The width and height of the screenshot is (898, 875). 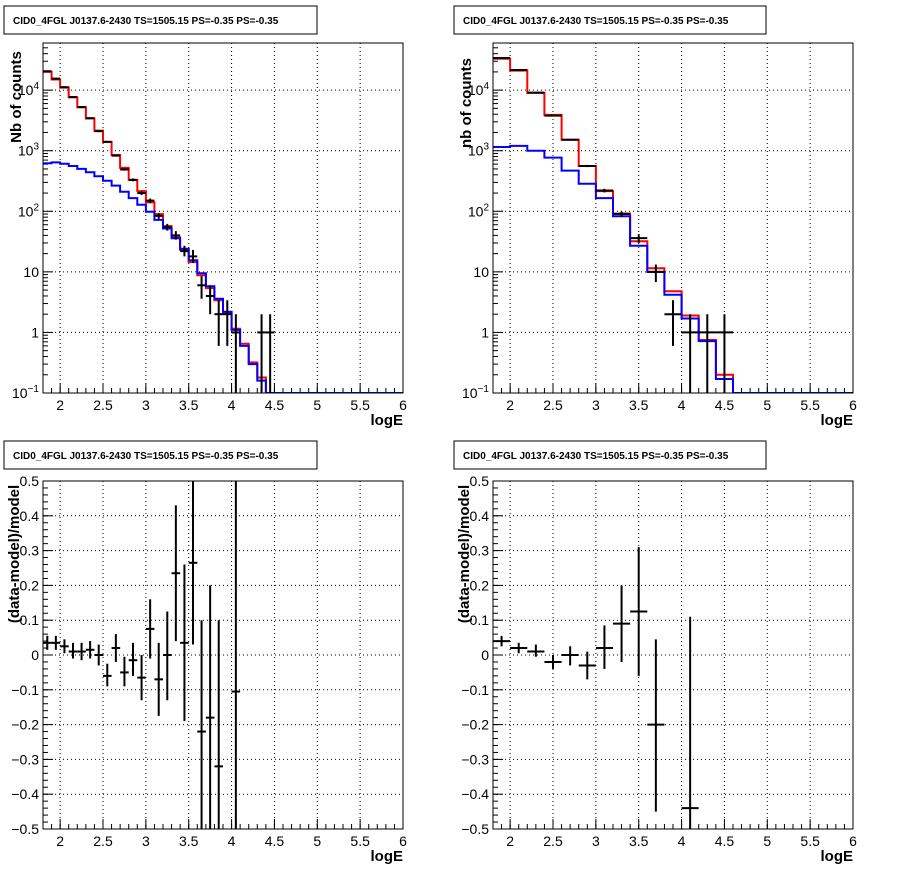 What do you see at coordinates (480, 620) in the screenshot?
I see `y-tick-label: 0.1` at bounding box center [480, 620].